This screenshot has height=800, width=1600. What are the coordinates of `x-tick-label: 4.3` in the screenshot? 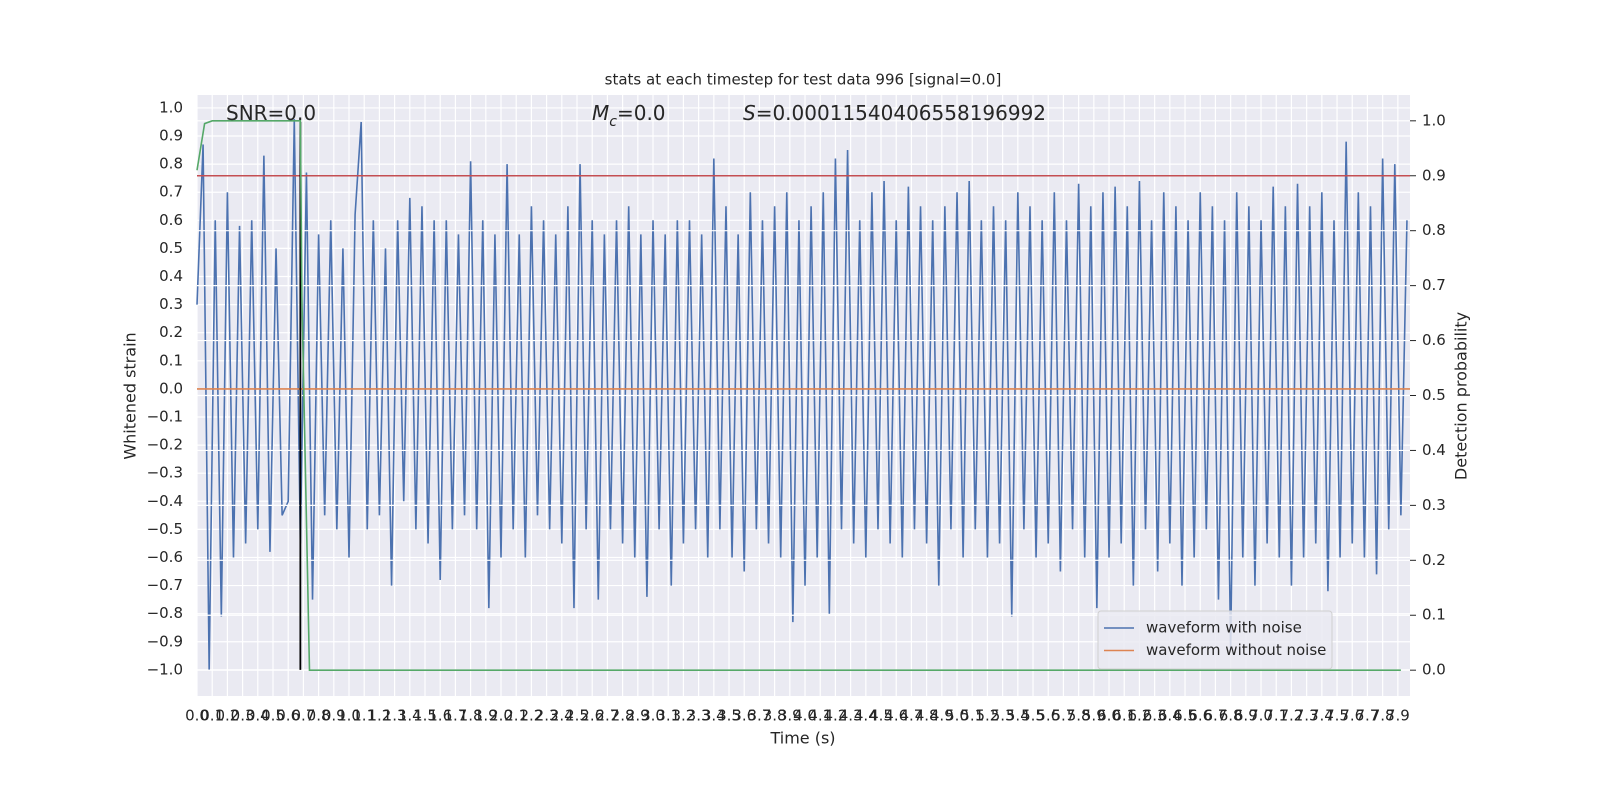 It's located at (851, 716).